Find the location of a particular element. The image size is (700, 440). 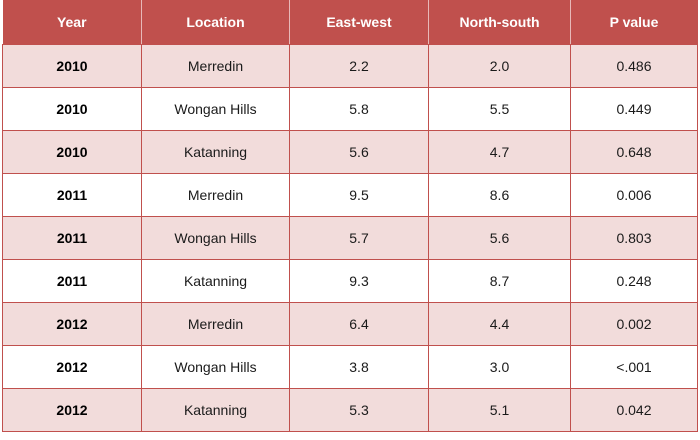

header-year: Year is located at coordinates (72, 22).